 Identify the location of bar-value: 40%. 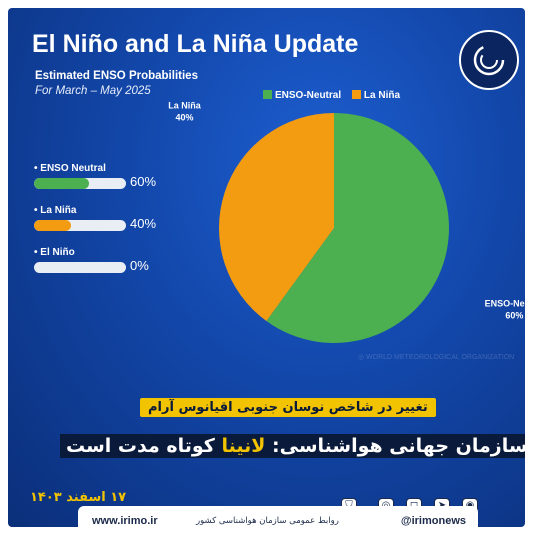
(143, 223).